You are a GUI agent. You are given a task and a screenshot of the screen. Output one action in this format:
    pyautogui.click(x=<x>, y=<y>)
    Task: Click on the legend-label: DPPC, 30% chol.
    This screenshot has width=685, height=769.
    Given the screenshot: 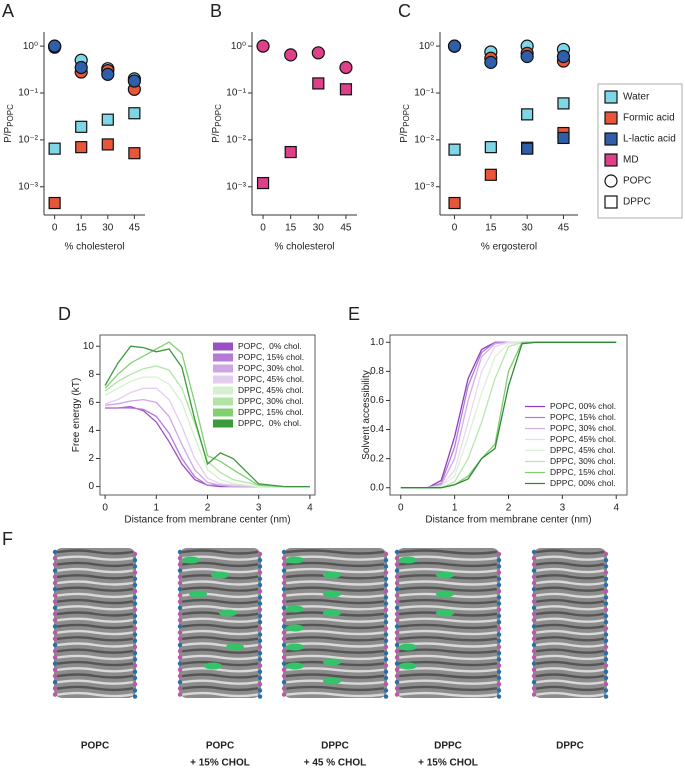 What is the action you would take?
    pyautogui.click(x=583, y=461)
    